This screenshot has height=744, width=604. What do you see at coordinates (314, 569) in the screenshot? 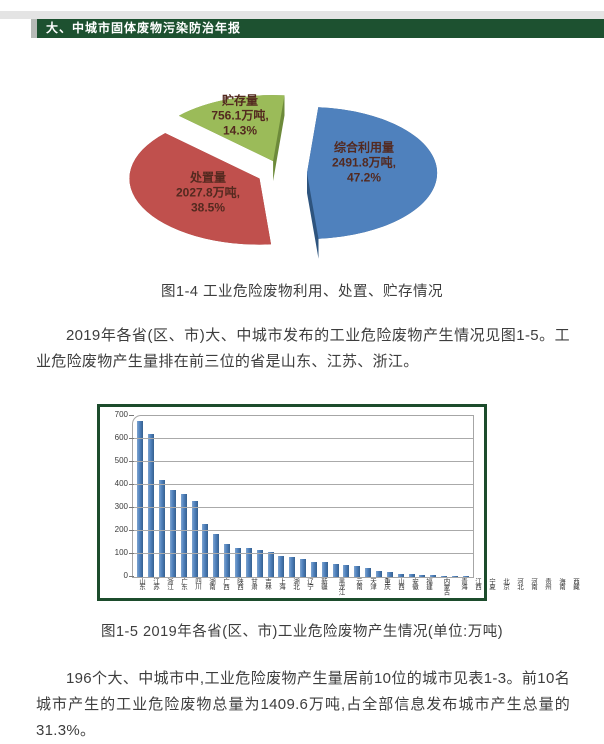
I see `bar-column-天津` at bounding box center [314, 569].